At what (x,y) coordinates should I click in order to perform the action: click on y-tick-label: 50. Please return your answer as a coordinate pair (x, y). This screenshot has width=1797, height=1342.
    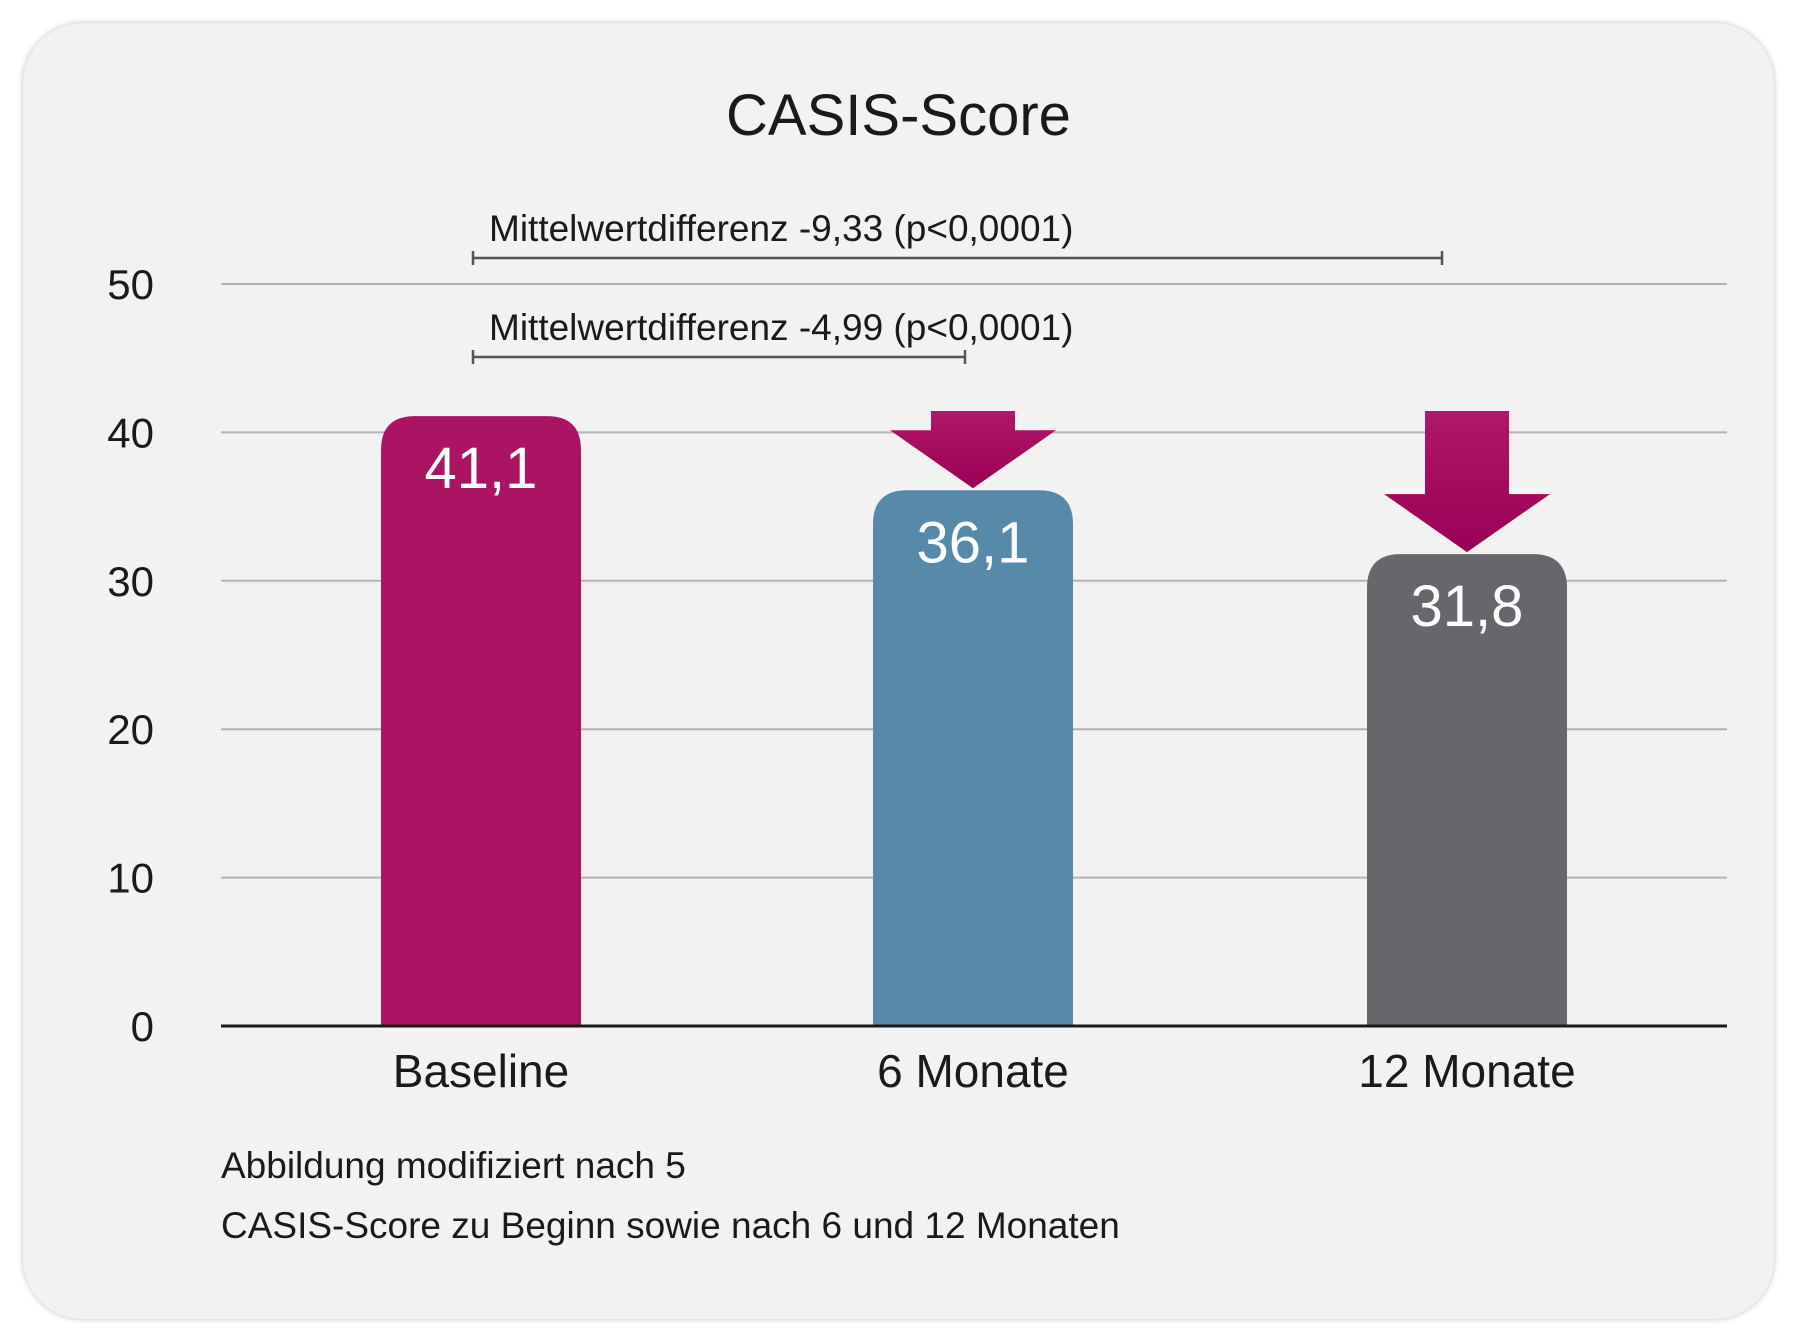
    Looking at the image, I should click on (130, 284).